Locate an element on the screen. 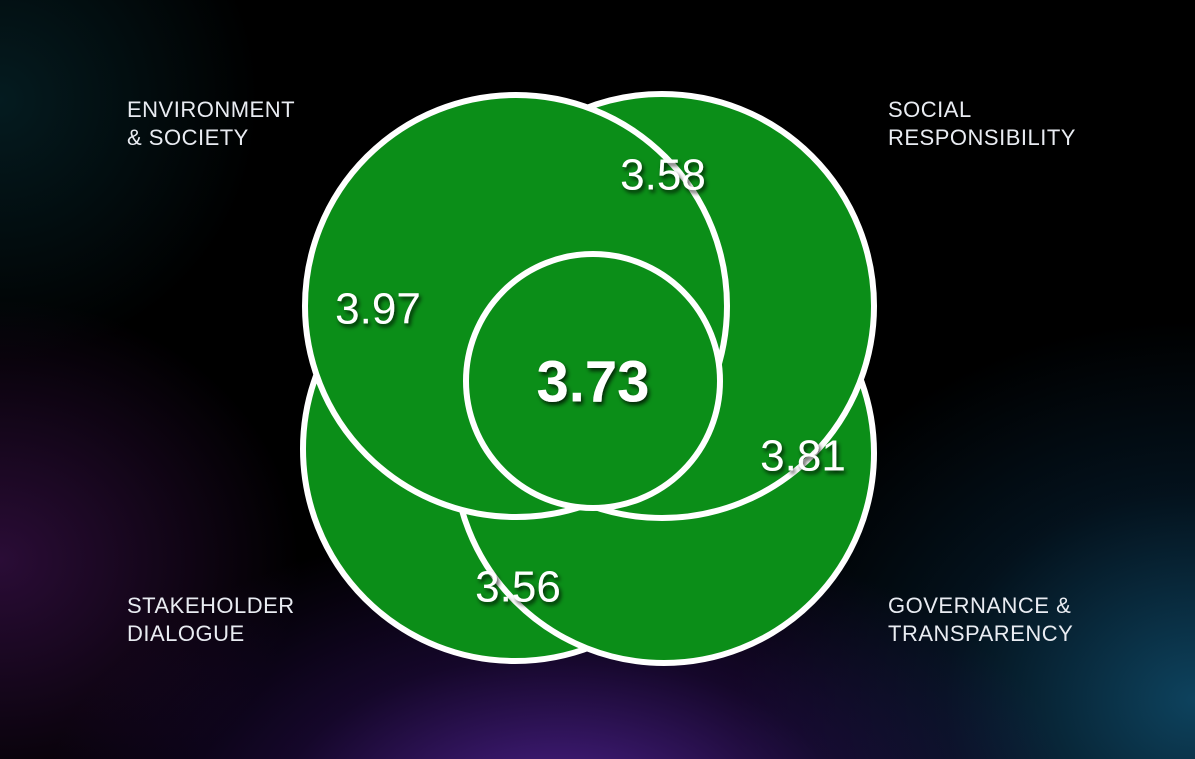 This screenshot has height=759, width=1195. label-governance-transparency: GOVERNANCE & TRANSPARENCY is located at coordinates (981, 619).